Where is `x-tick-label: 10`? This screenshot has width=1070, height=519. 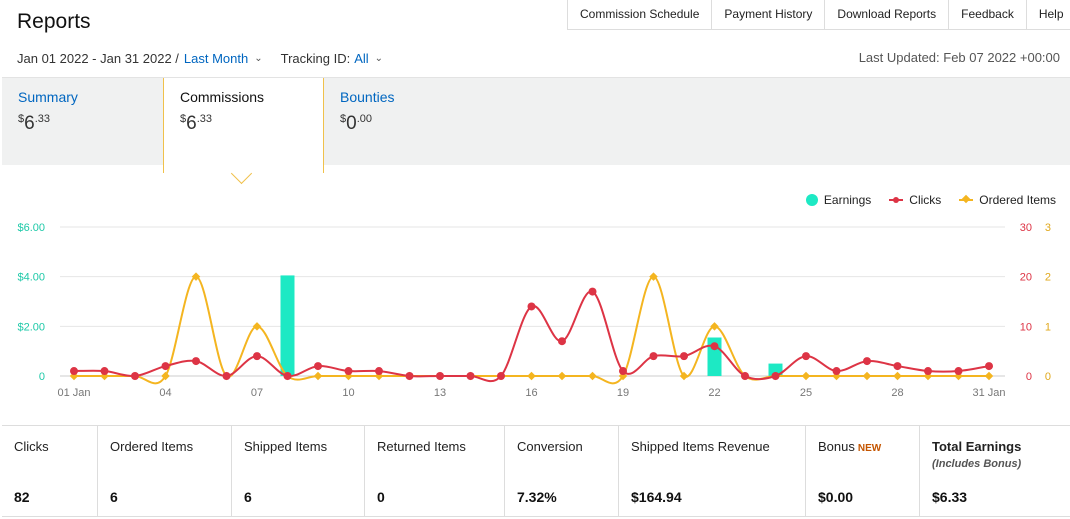 x-tick-label: 10 is located at coordinates (348, 393).